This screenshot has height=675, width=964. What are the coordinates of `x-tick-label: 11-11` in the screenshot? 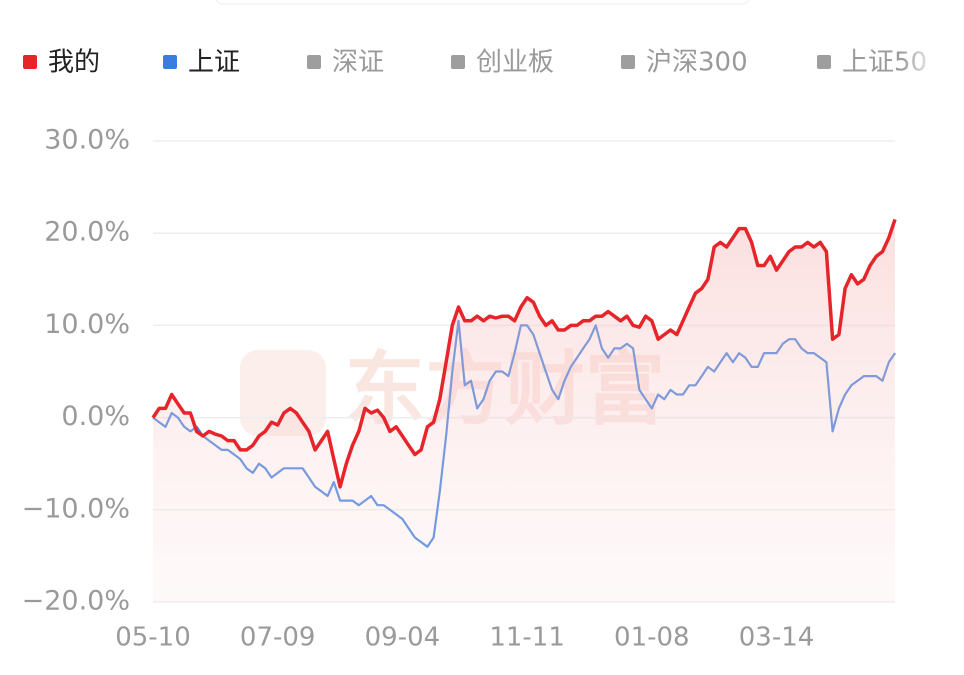 It's located at (527, 638).